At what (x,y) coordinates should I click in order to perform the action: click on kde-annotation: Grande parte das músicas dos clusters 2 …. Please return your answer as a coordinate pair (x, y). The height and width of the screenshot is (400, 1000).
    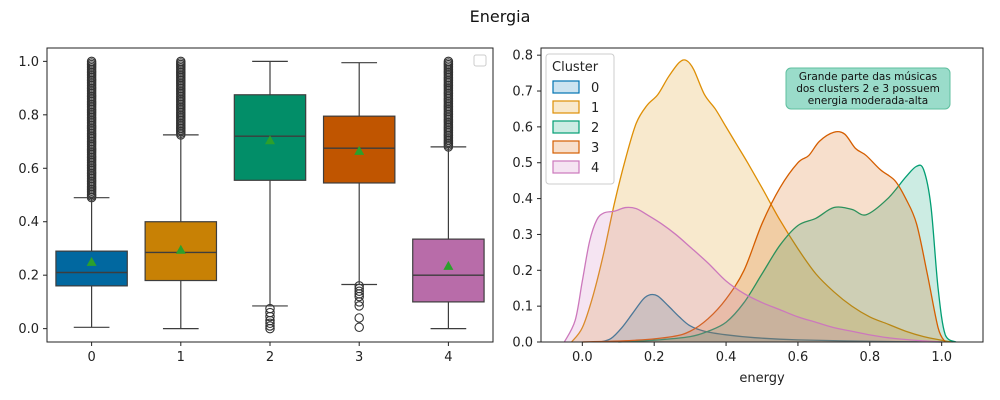
    Looking at the image, I should click on (868, 88).